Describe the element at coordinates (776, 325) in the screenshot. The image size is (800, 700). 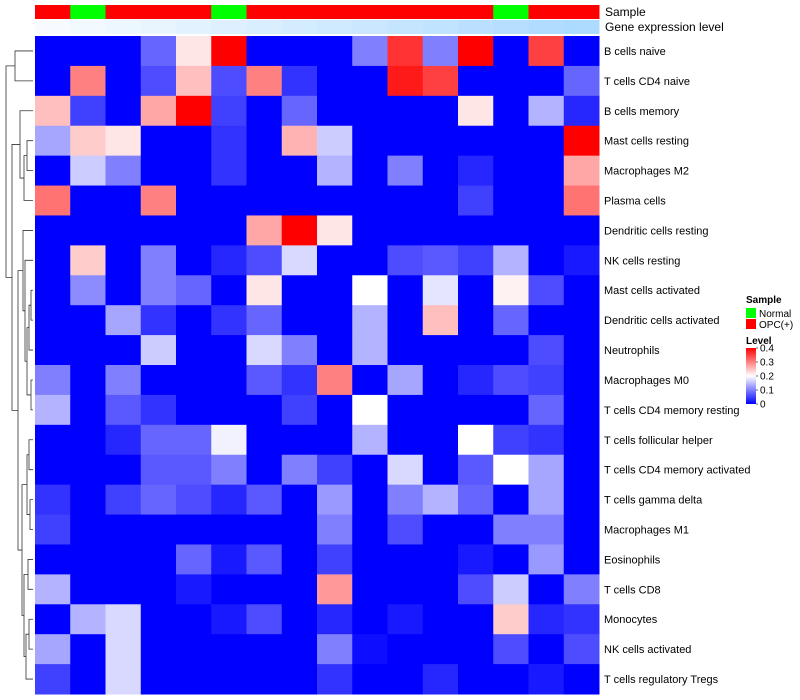
I see `legend-label-opc: OPC(+)` at that location.